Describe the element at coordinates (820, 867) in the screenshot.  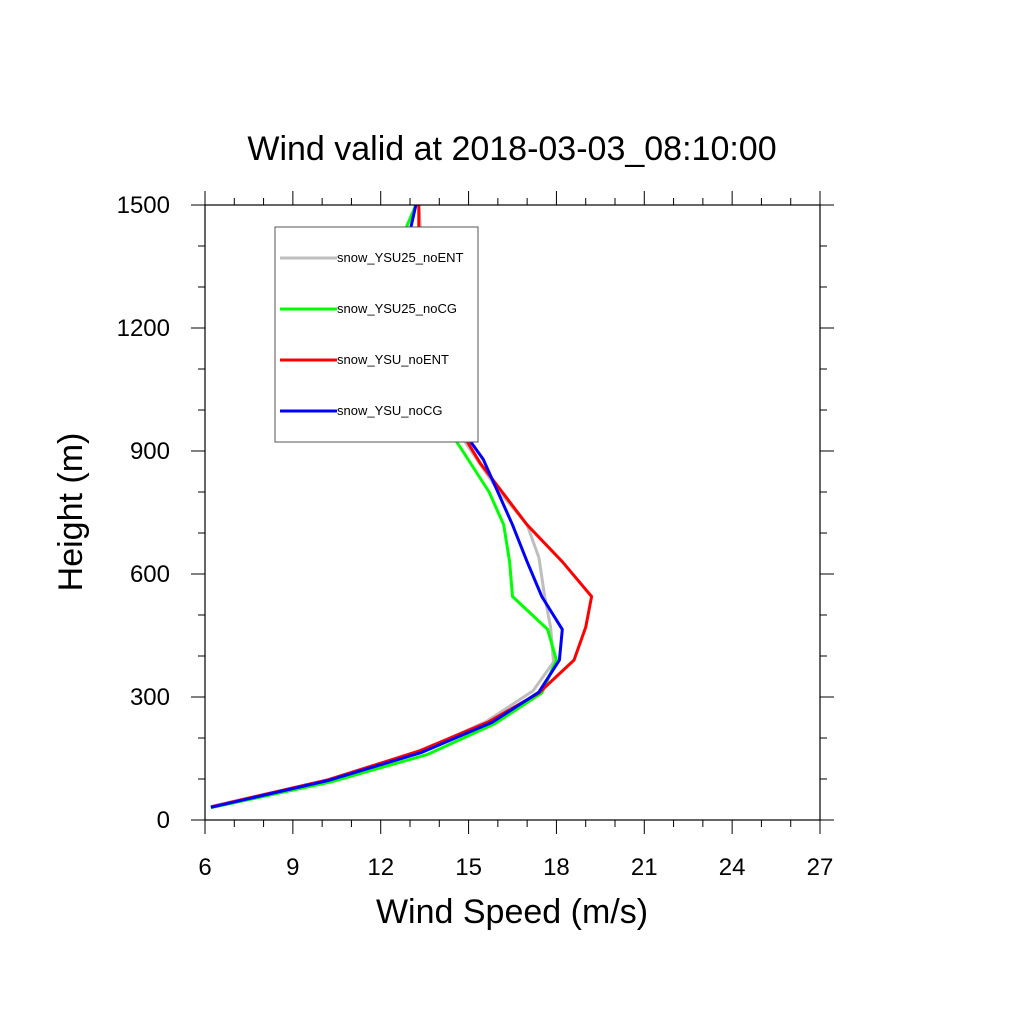
I see `x-tick-label: 27` at that location.